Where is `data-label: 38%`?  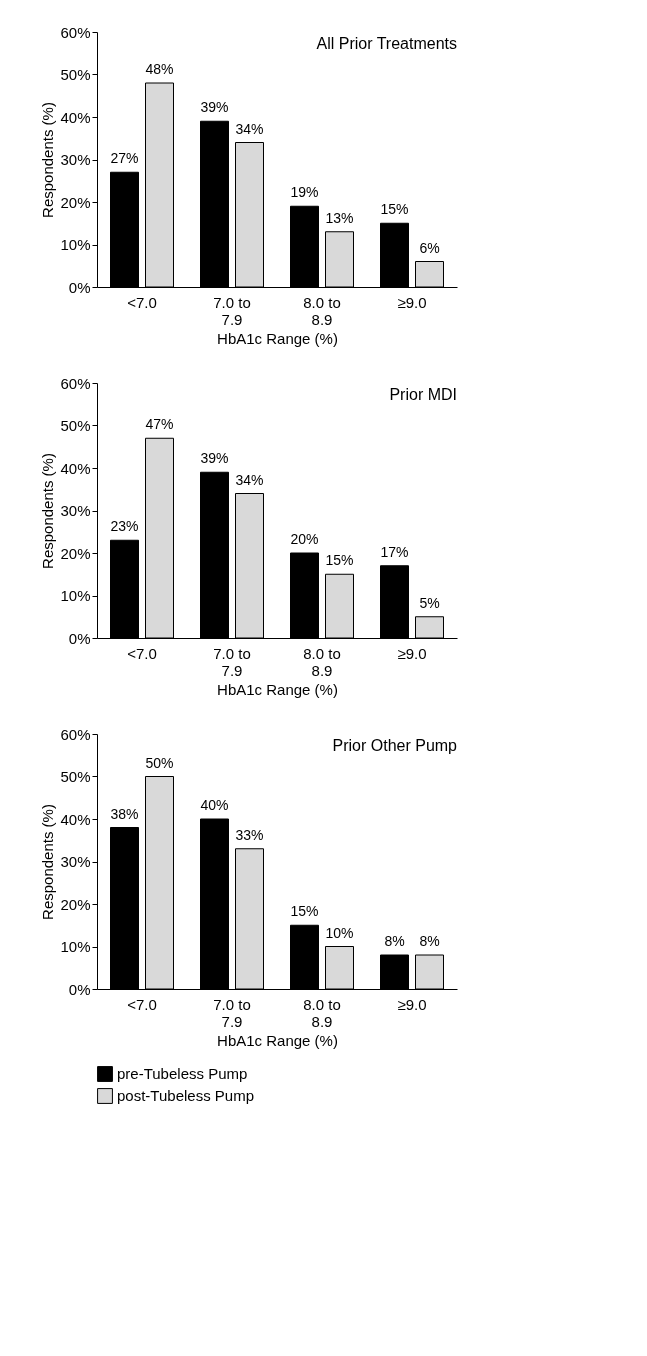 data-label: 38% is located at coordinates (124, 813).